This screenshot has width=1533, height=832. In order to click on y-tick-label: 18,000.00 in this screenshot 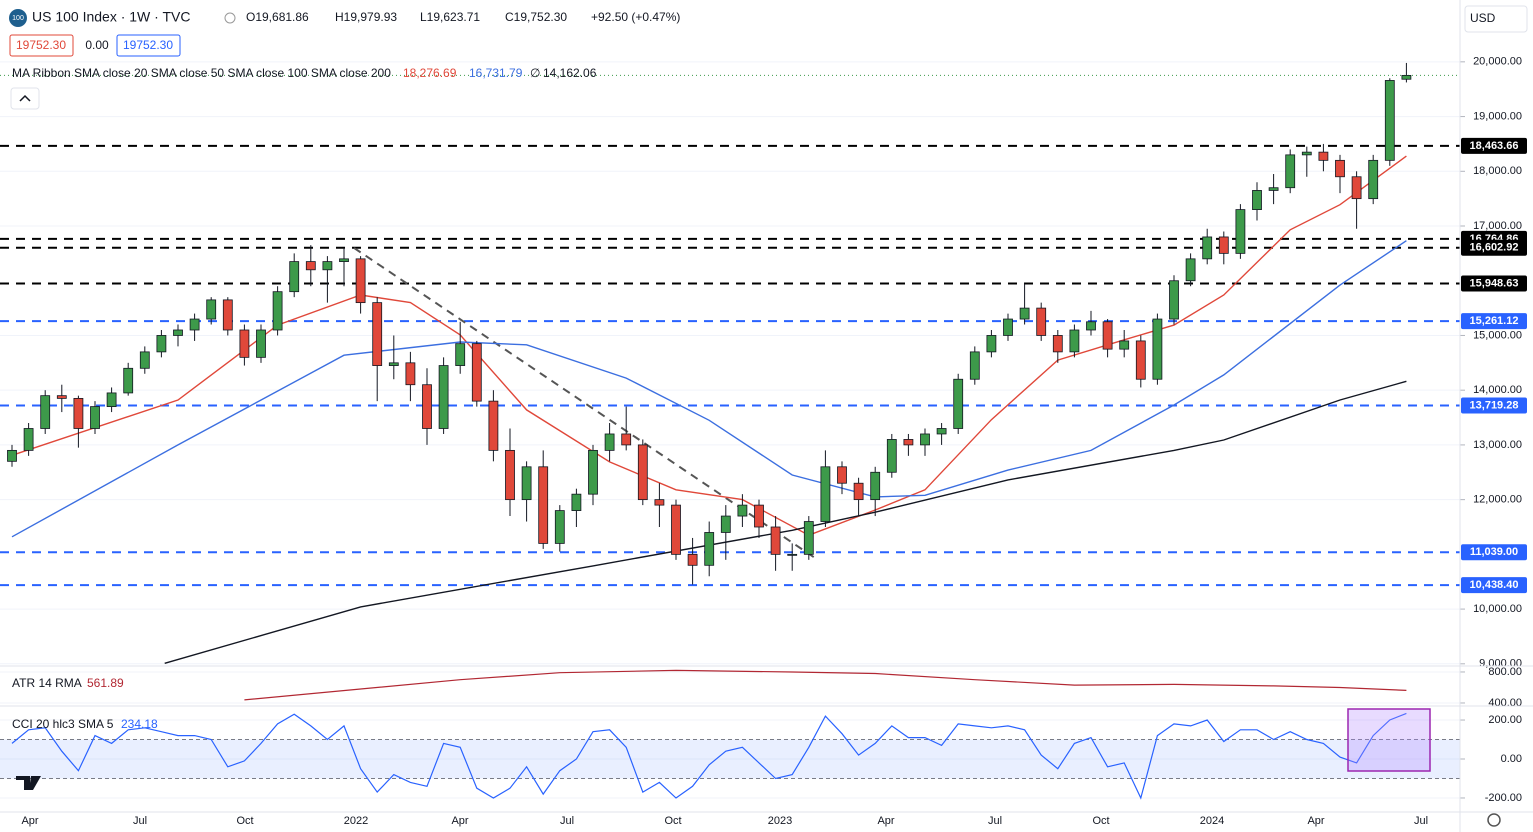, I will do `click(1497, 171)`.